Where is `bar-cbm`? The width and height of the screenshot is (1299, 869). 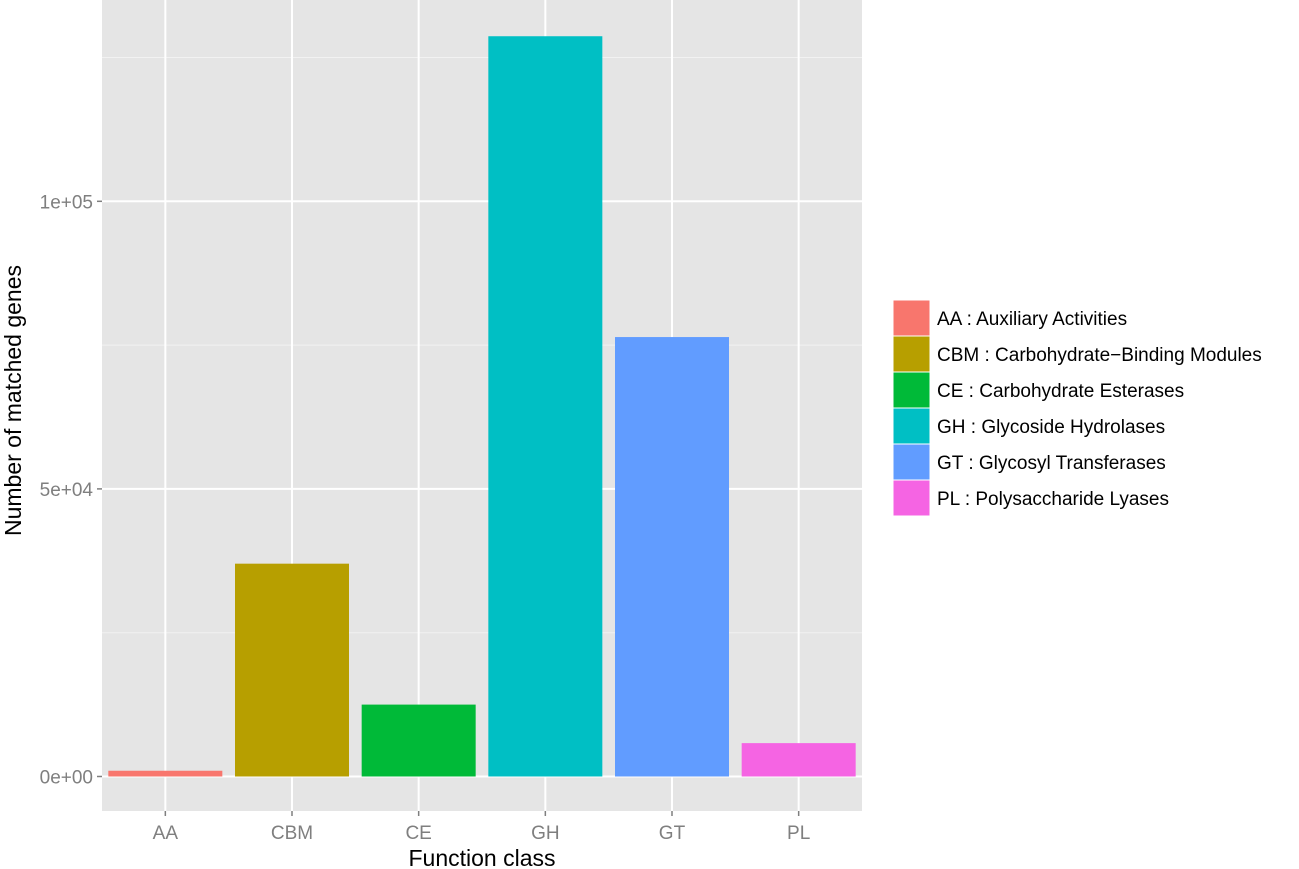
bar-cbm is located at coordinates (292, 670).